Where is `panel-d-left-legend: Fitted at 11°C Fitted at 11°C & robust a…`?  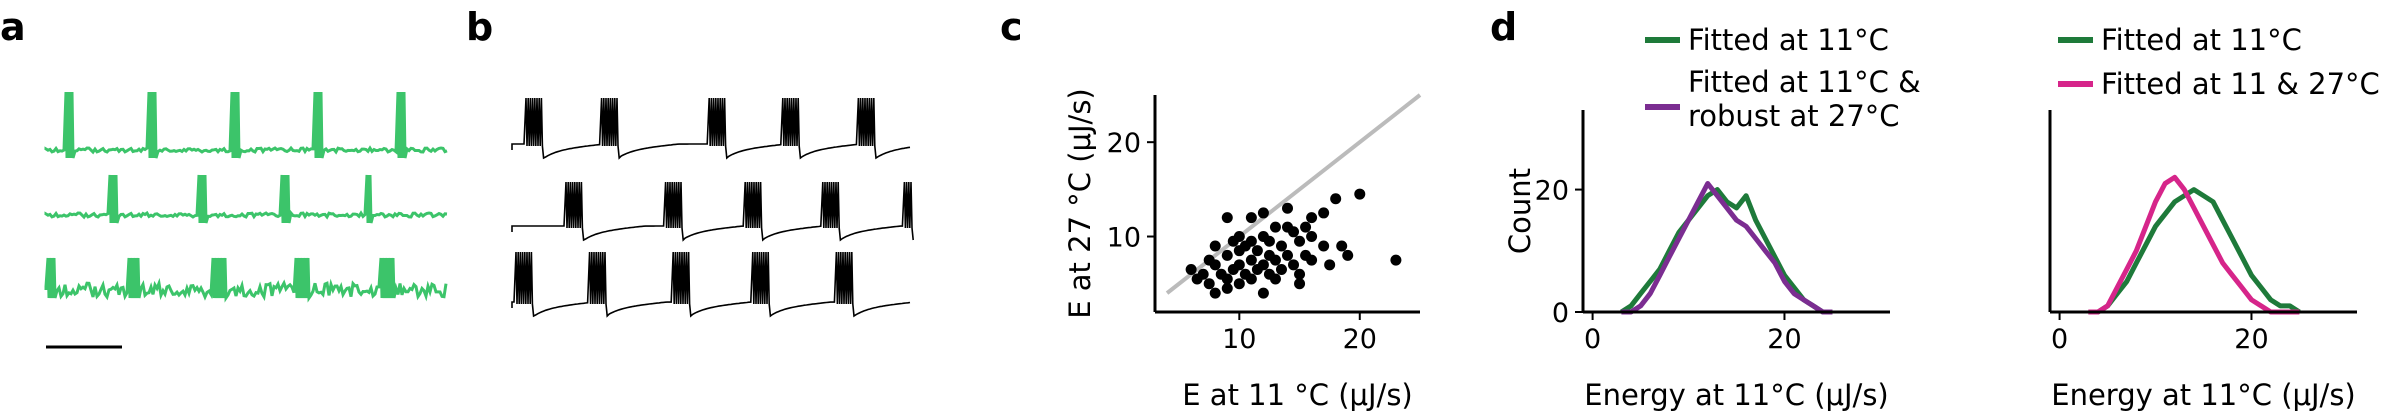
panel-d-left-legend: Fitted at 11°C Fitted at 11°C & robust a… is located at coordinates (1787, 78).